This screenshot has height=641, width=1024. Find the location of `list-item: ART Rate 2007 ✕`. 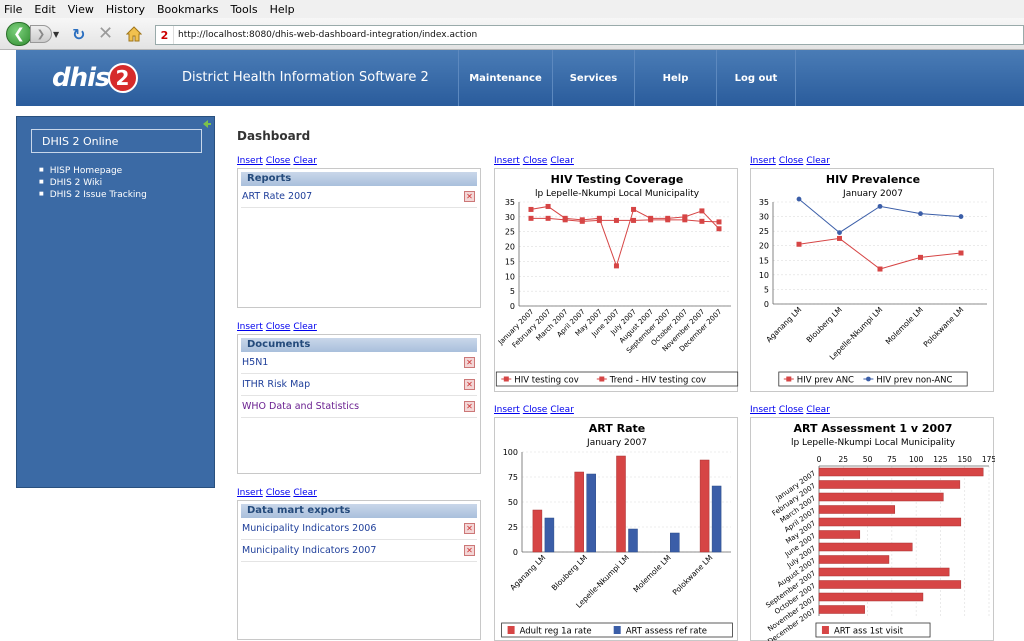

list-item: ART Rate 2007 ✕ is located at coordinates (359, 197).